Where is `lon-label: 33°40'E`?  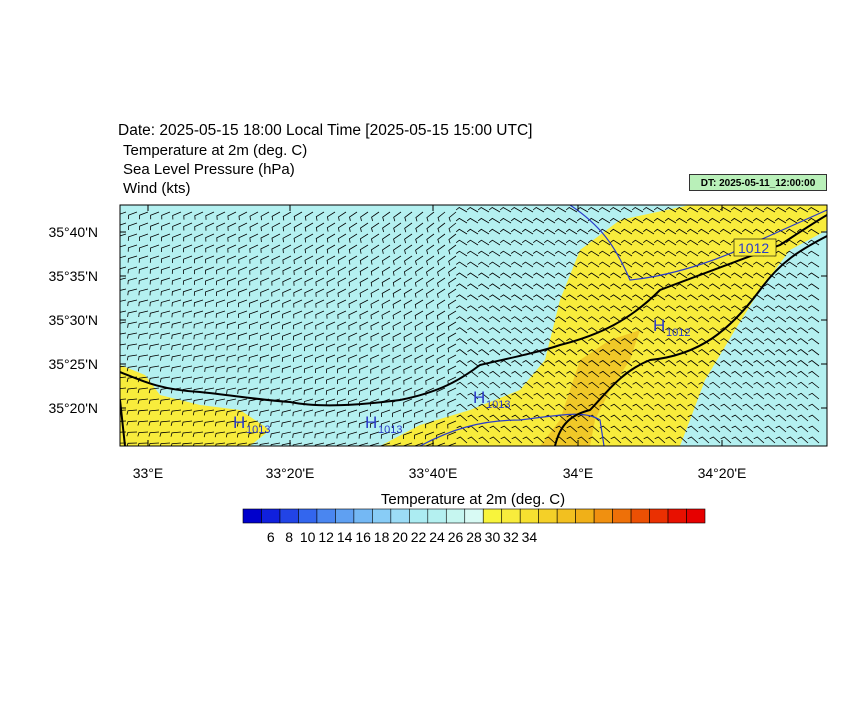
lon-label: 33°40'E is located at coordinates (433, 473).